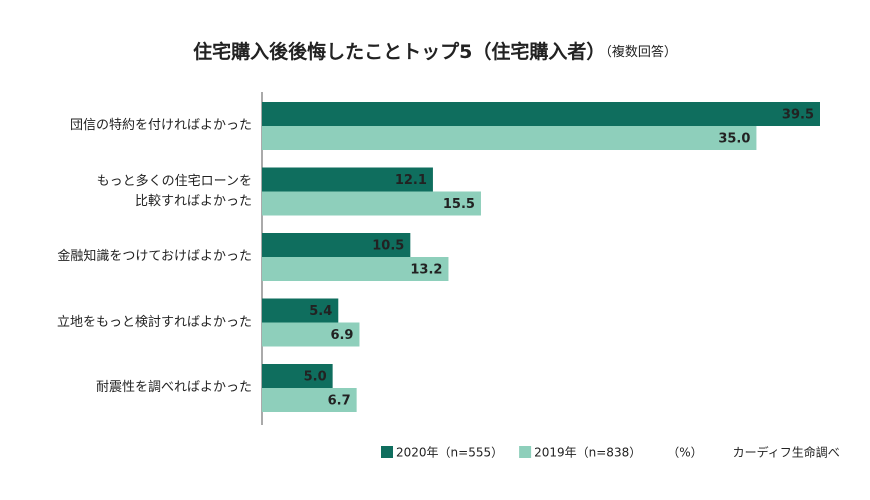 Image resolution: width=870 pixels, height=500 pixels. I want to click on source-label: カーディフ生命調べ, so click(786, 452).